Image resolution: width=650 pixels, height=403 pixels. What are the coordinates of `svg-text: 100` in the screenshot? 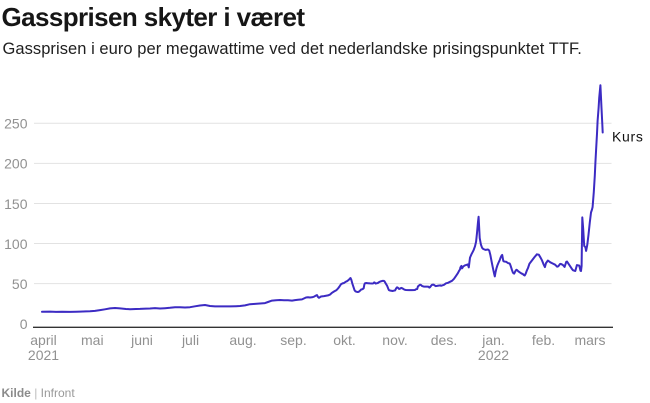 It's located at (16, 244).